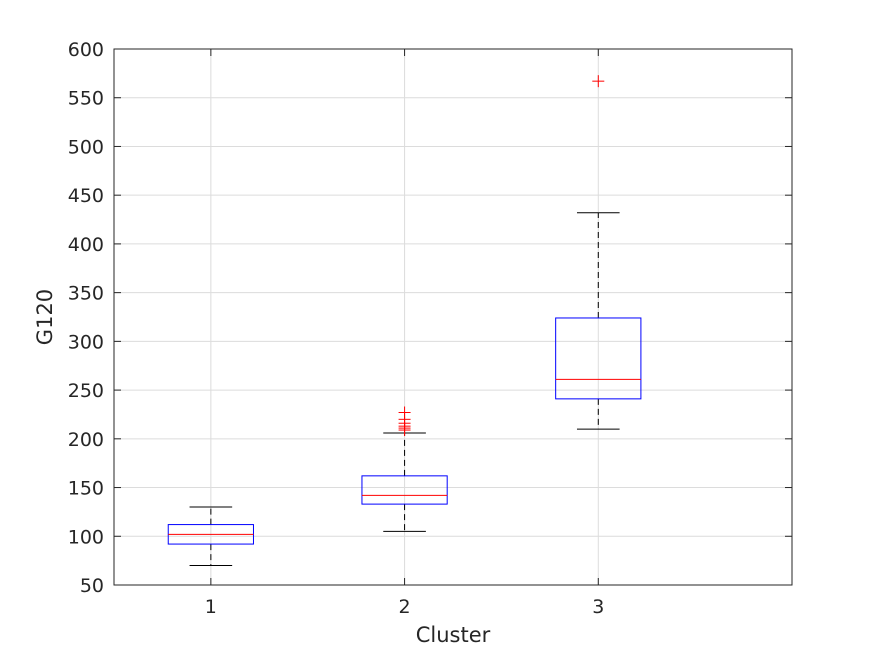 The width and height of the screenshot is (875, 656). I want to click on y-tick-label: 300, so click(86, 342).